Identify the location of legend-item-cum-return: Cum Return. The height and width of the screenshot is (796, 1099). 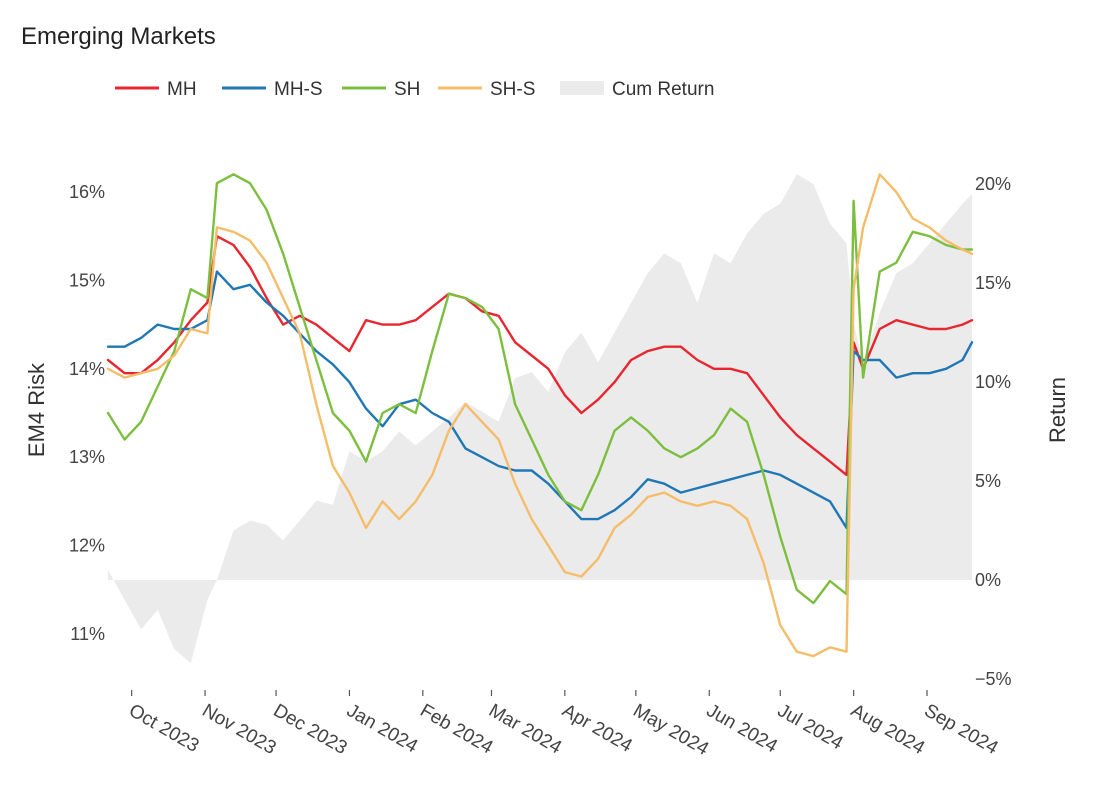
(637, 89).